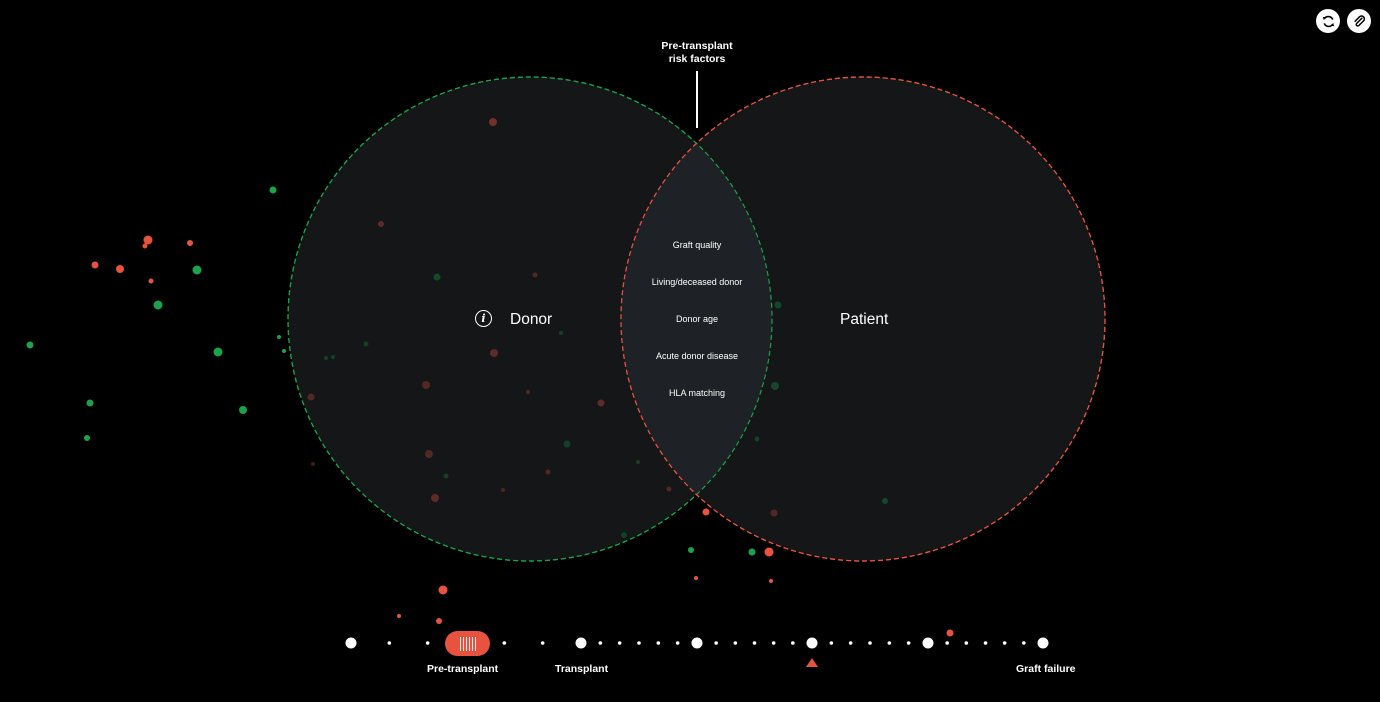  What do you see at coordinates (697, 282) in the screenshot?
I see `factor-living-deceased-donor: Living/deceased donor` at bounding box center [697, 282].